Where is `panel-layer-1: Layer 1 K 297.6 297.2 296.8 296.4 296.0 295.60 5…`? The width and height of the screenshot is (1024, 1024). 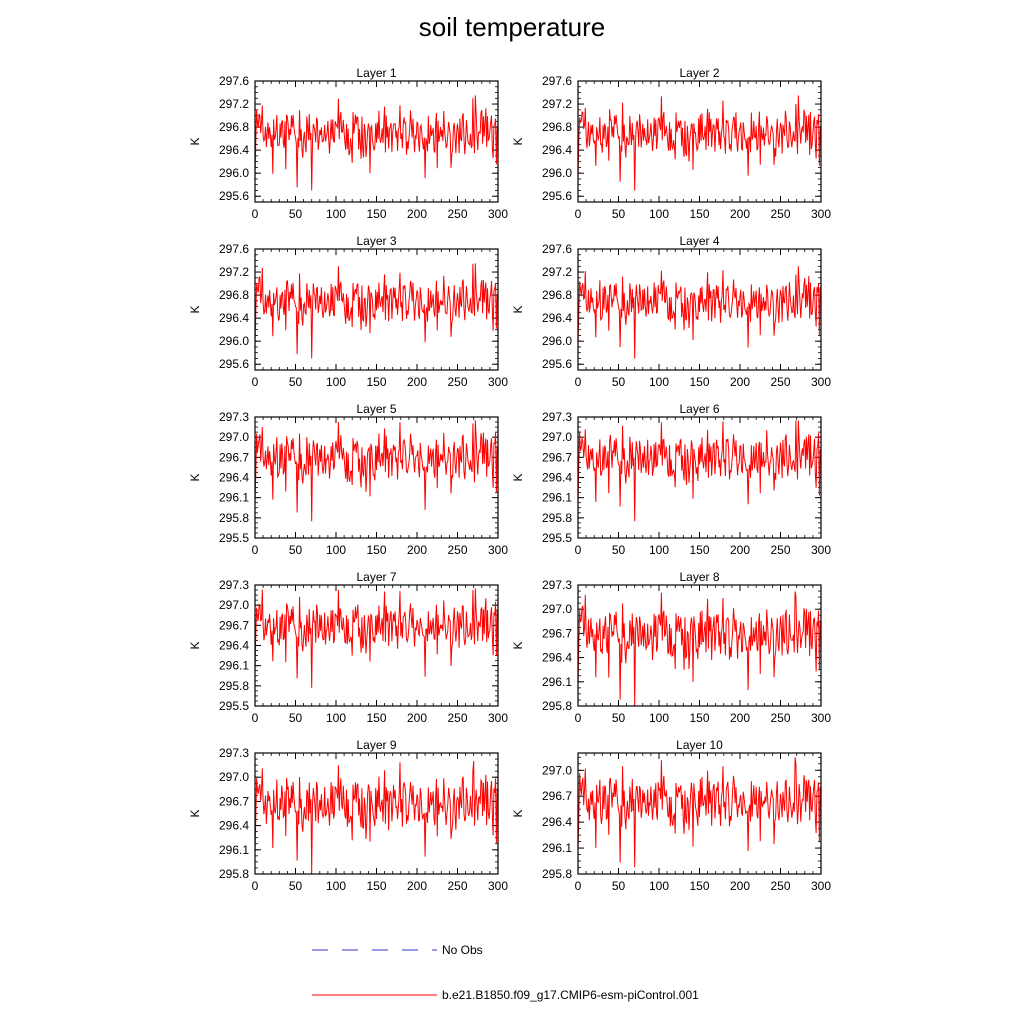
panel-layer-1: Layer 1 K 297.6 297.2 296.8 296.4 296.0 295.60 5… is located at coordinates (348, 143).